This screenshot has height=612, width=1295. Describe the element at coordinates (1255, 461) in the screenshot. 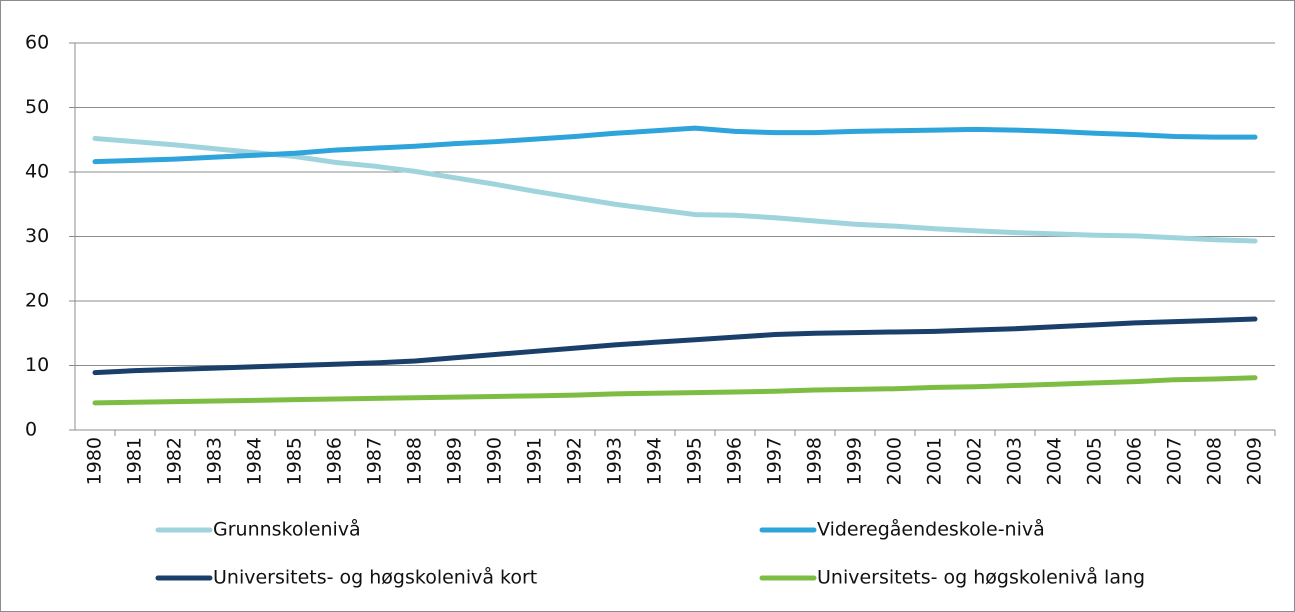

I see `x-tick-label: 2009` at that location.